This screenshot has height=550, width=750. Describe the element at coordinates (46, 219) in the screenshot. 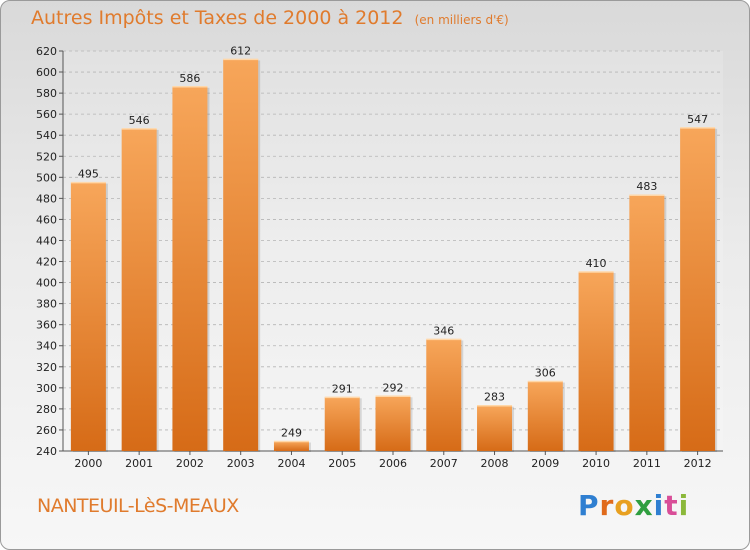

I see `y-tick-label: 460` at that location.